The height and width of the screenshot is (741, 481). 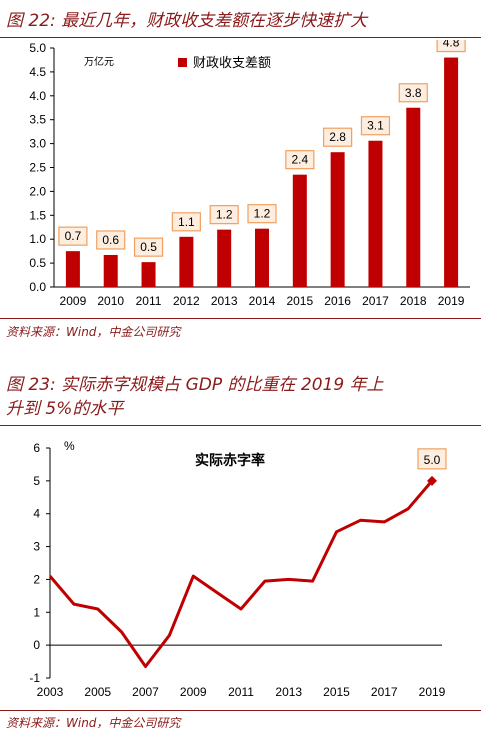 I want to click on data-label: 1.1, so click(x=186, y=222).